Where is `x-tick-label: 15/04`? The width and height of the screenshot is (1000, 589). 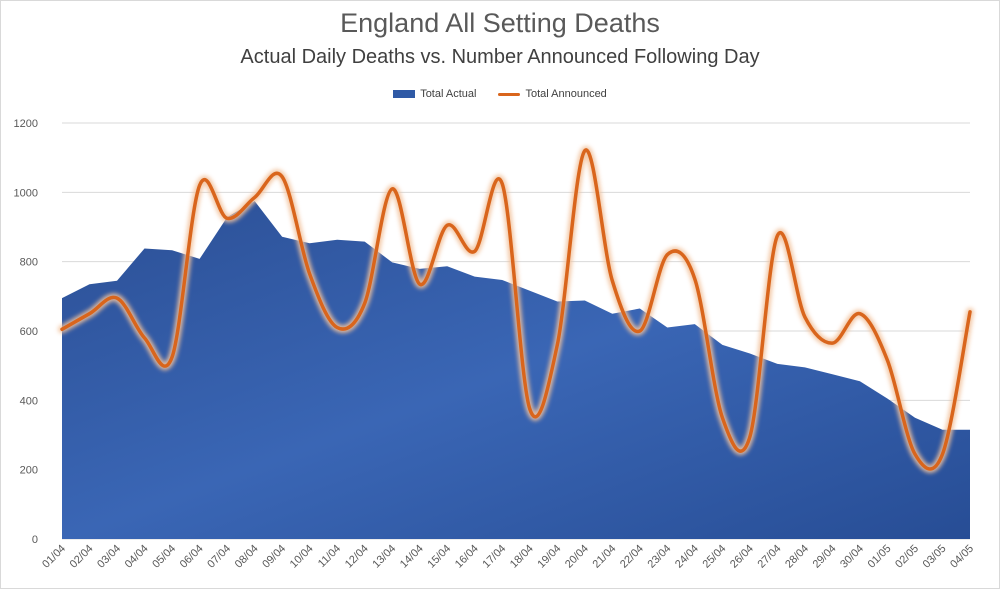 x-tick-label: 15/04 is located at coordinates (439, 557).